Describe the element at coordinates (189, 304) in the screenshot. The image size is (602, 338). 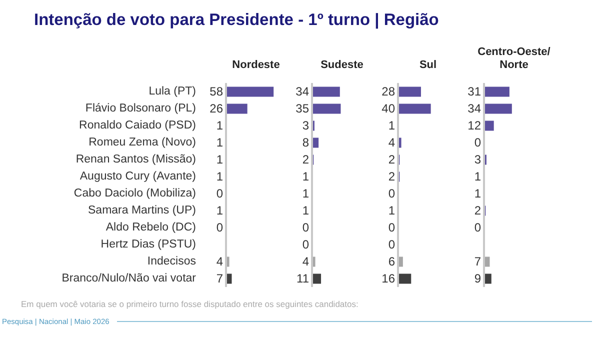
I see `text: Em quem você votaria se o primeiro turno fosse disputado entre os seguintes candidatos:` at that location.